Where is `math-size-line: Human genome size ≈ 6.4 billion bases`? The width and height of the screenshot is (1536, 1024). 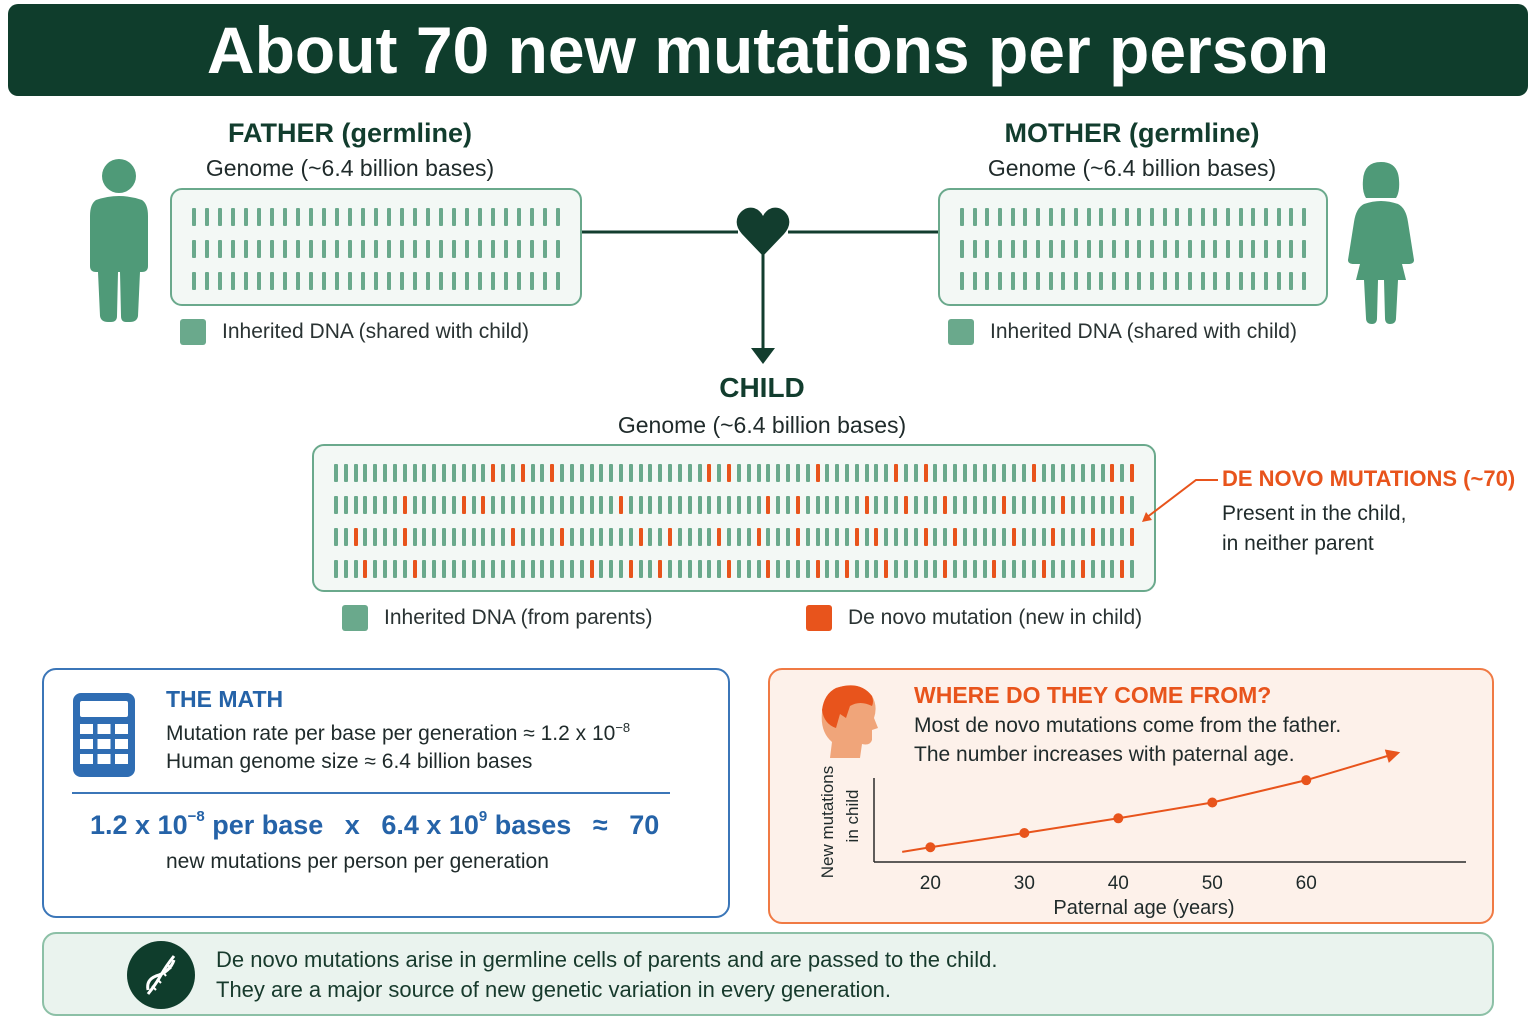 math-size-line: Human genome size ≈ 6.4 billion bases is located at coordinates (349, 761).